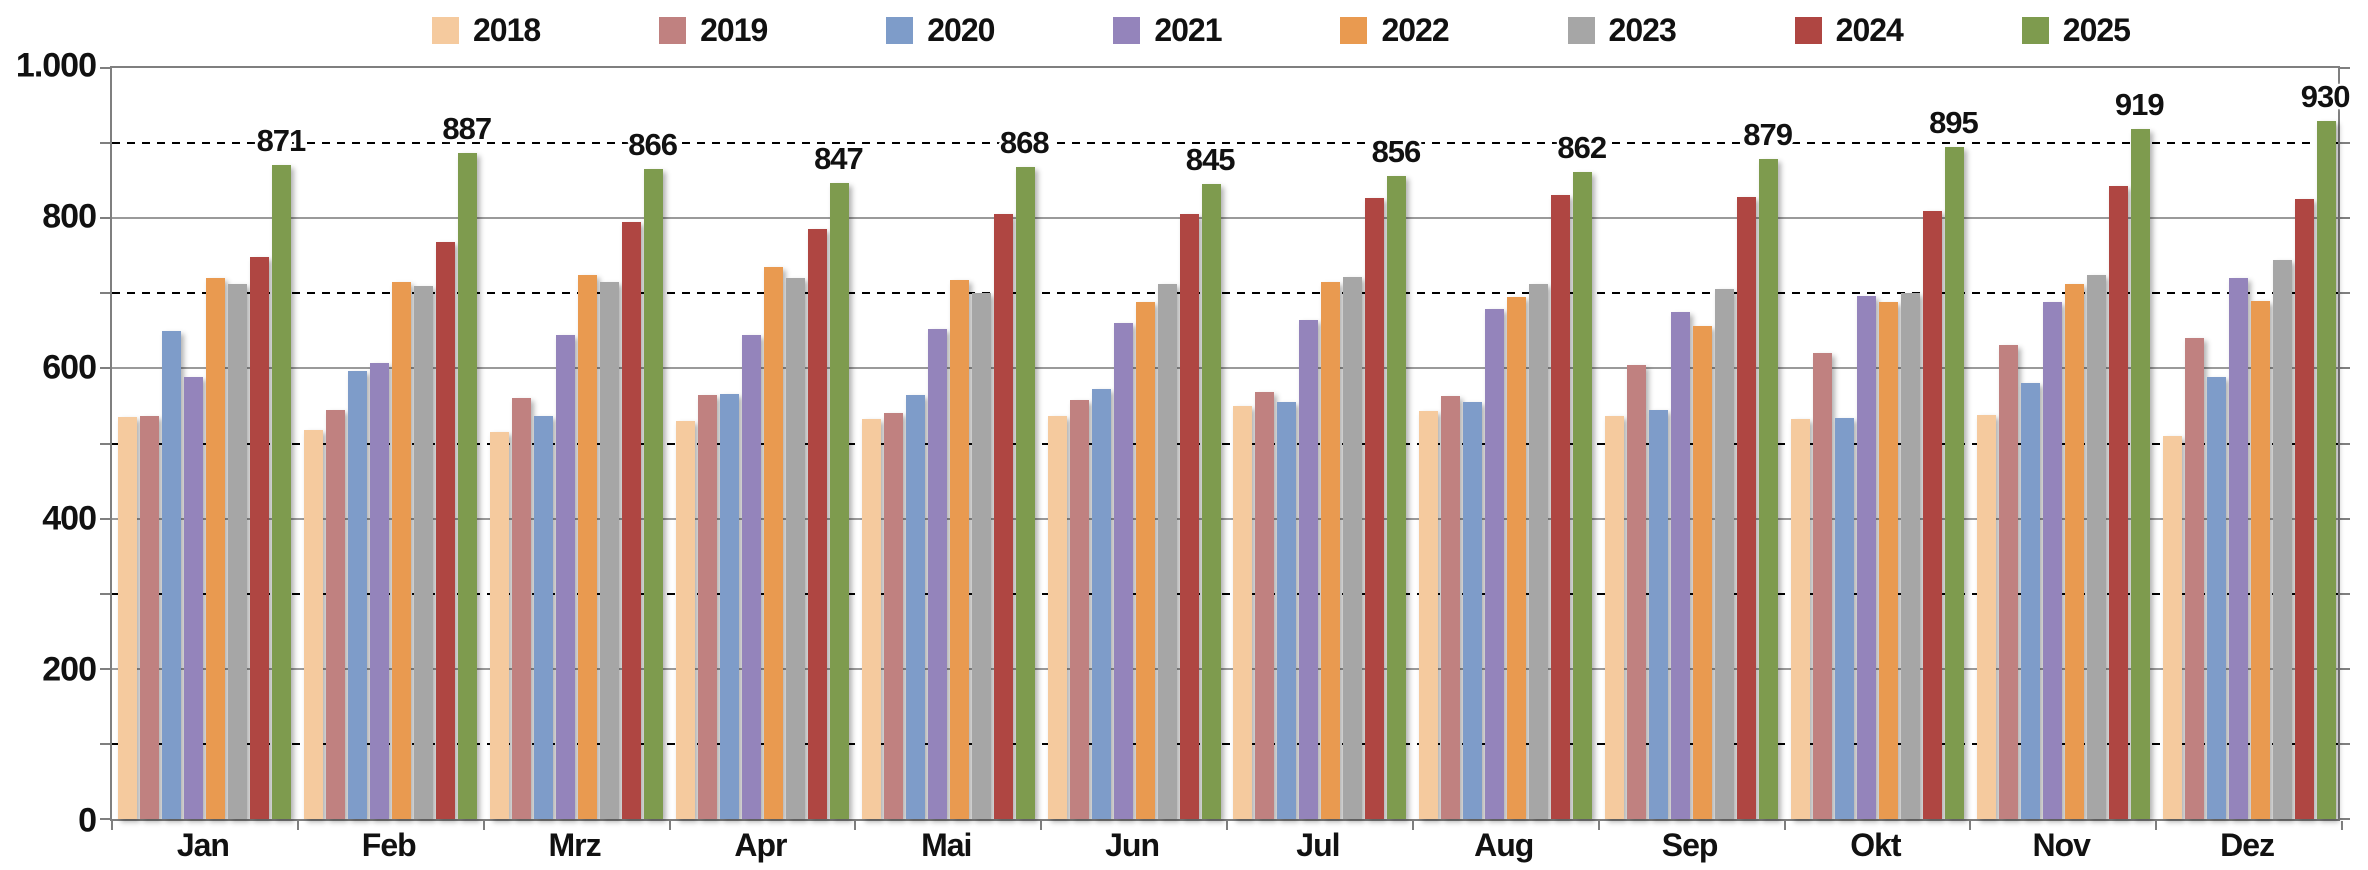 This screenshot has width=2368, height=870. I want to click on bar-2023-Nov, so click(2096, 546).